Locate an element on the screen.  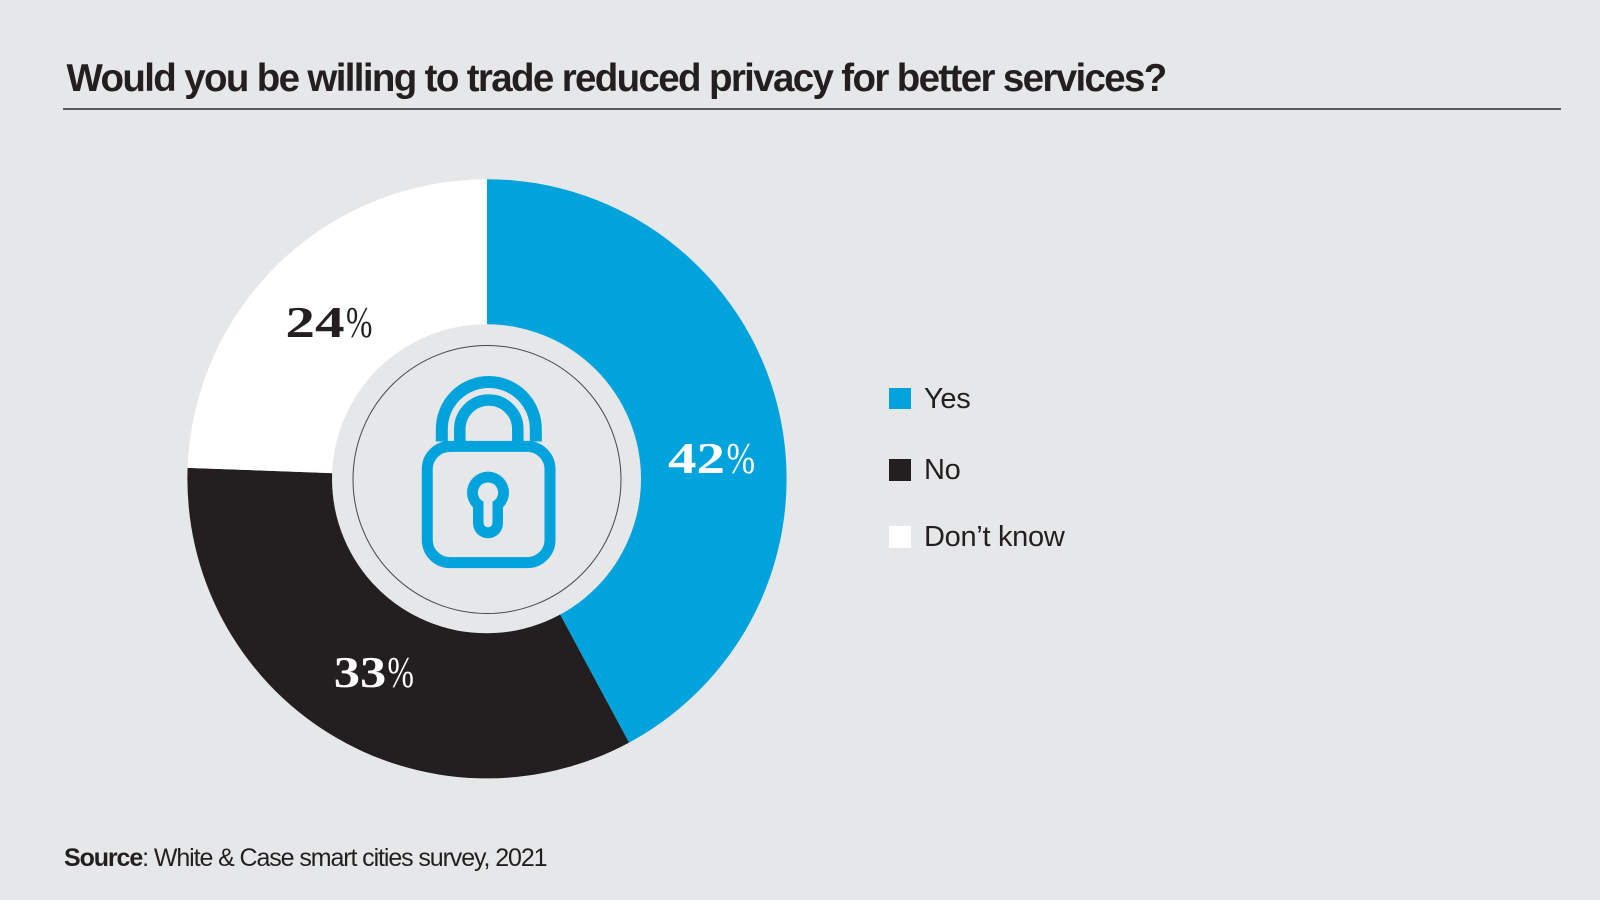
svg-text: 33 is located at coordinates (360, 672).